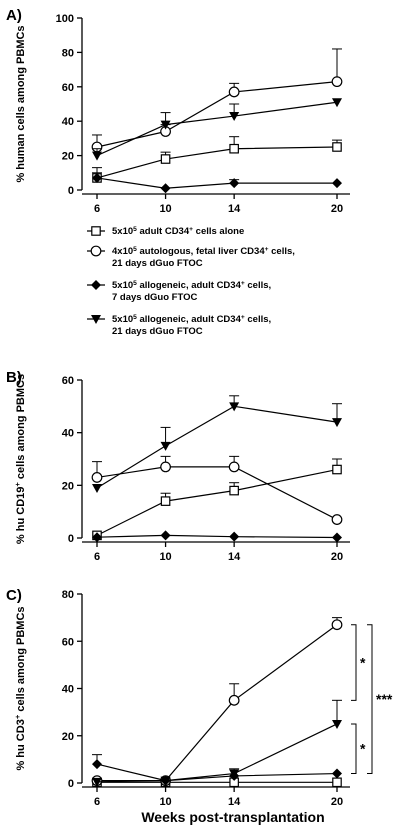  What do you see at coordinates (14, 595) in the screenshot?
I see `panel-label: C)` at bounding box center [14, 595].